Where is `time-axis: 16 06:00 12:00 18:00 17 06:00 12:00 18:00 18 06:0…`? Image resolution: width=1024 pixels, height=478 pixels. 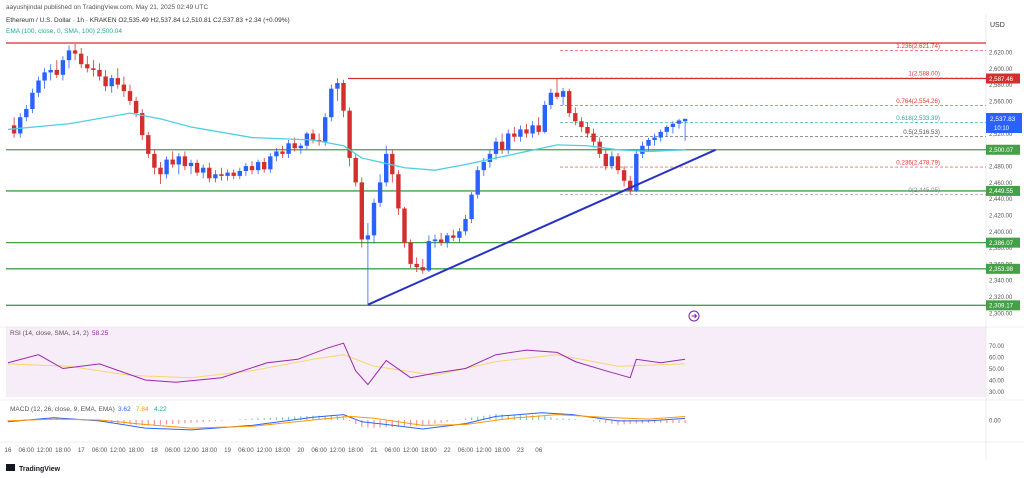 time-axis: 16 06:00 12:00 18:00 17 06:00 12:00 18:00 18 06:0… is located at coordinates (274, 450).